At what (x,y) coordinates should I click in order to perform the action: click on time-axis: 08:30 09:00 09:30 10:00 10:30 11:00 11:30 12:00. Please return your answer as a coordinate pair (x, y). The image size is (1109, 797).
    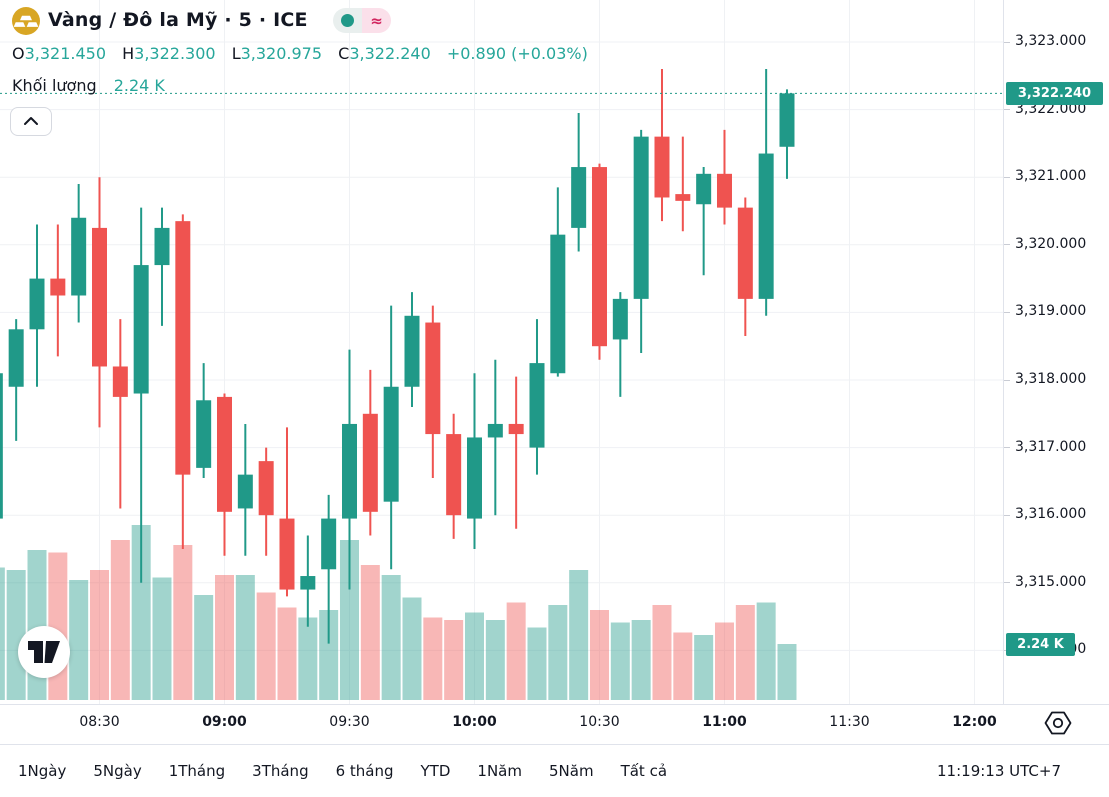
    Looking at the image, I should click on (554, 724).